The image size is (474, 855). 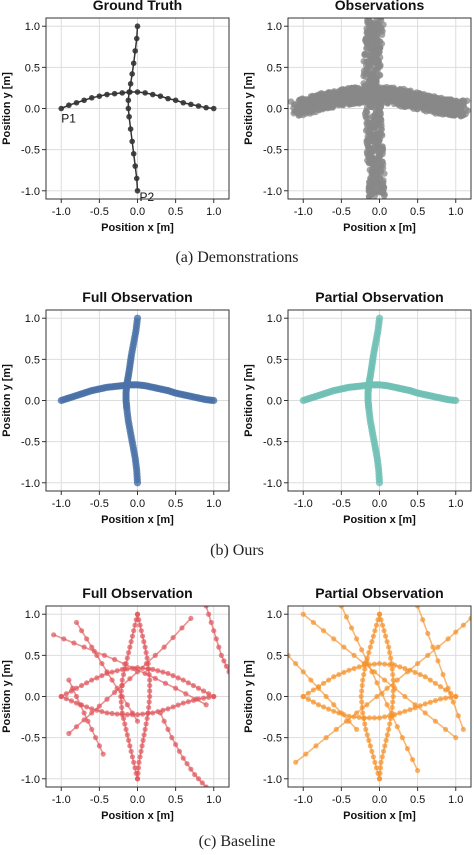 What do you see at coordinates (137, 593) in the screenshot?
I see `chart-title: Full Observation` at bounding box center [137, 593].